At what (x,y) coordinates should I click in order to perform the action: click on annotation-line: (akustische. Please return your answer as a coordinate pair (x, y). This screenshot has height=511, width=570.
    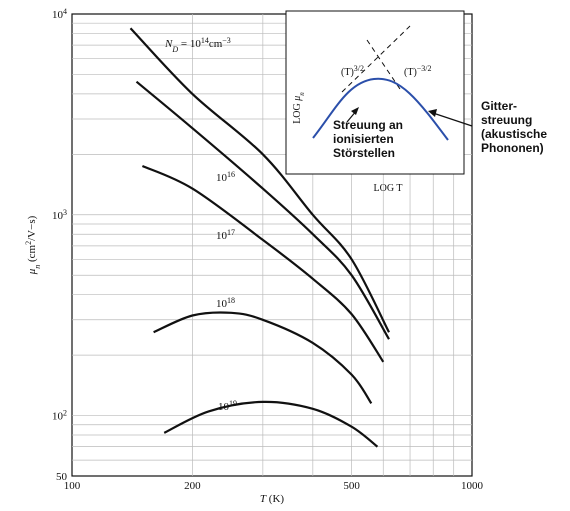
    Looking at the image, I should click on (514, 134).